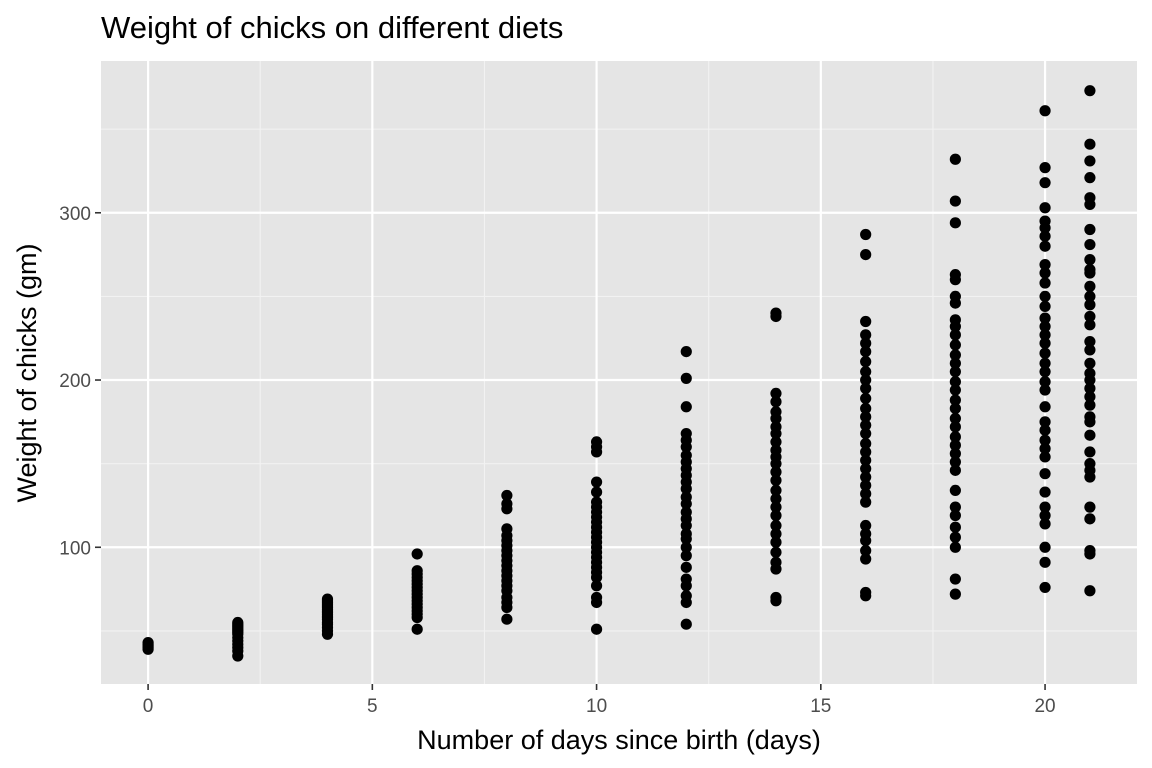 The width and height of the screenshot is (1152, 768). I want to click on x-tick-label: 15, so click(820, 706).